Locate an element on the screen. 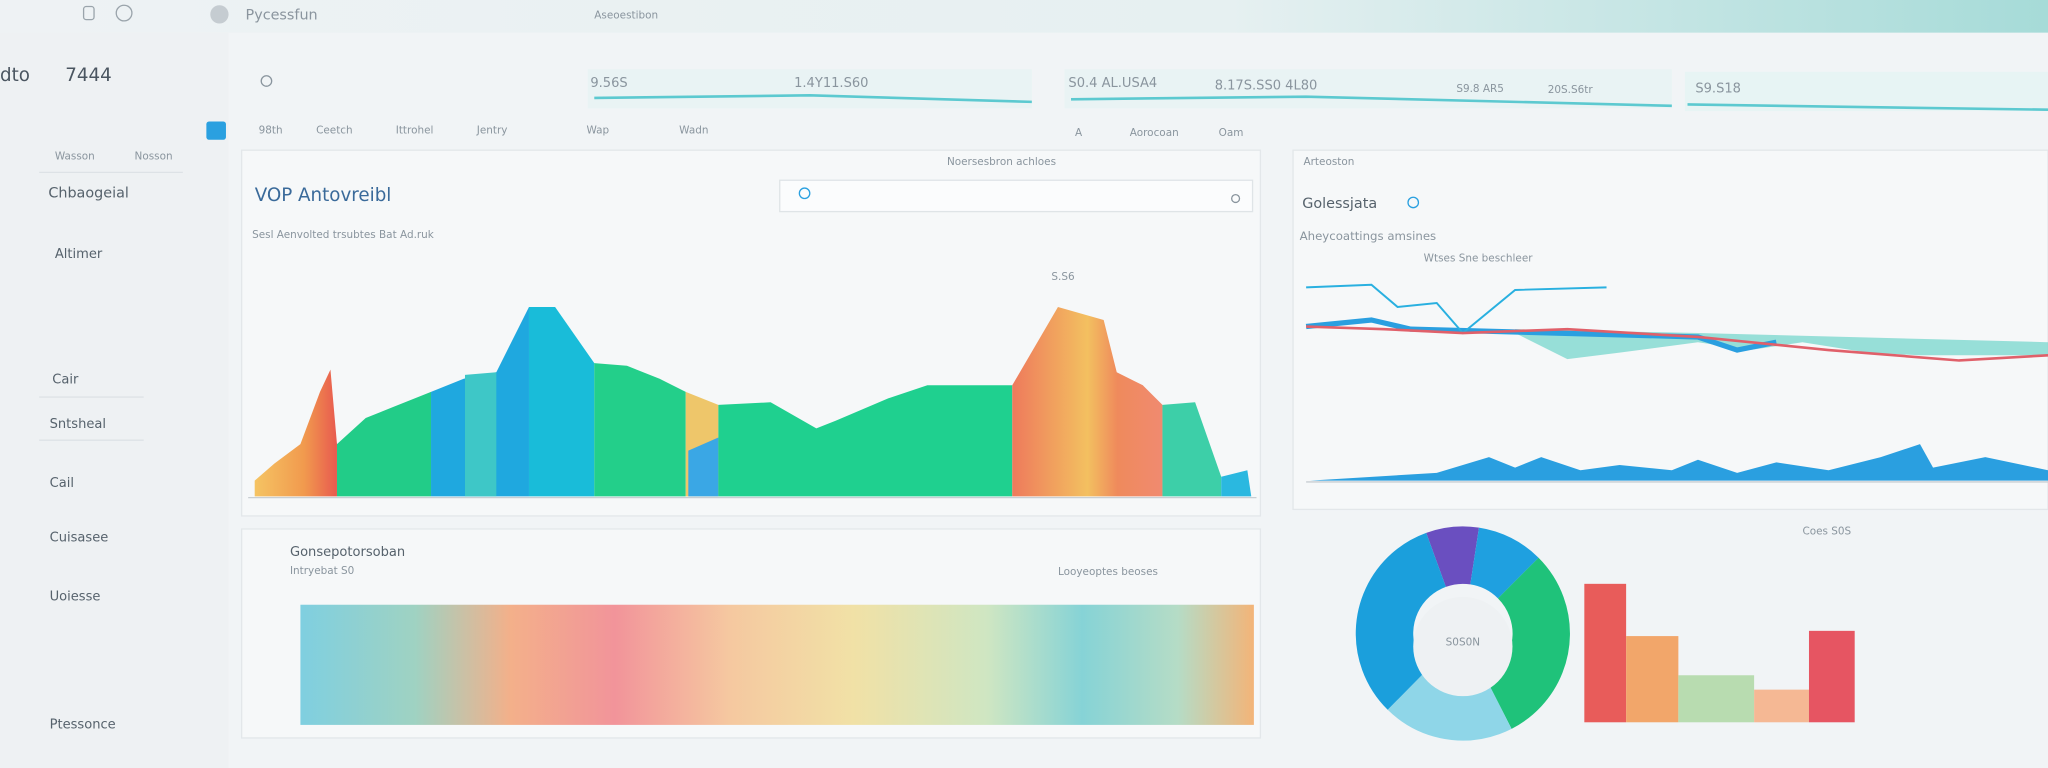  line-label: Wtses Sne beschleer is located at coordinates (1479, 259).